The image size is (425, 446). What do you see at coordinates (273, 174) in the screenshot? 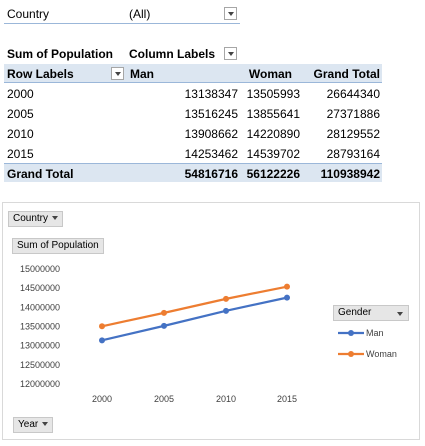
I see `grand-total-woman: 56122226` at bounding box center [273, 174].